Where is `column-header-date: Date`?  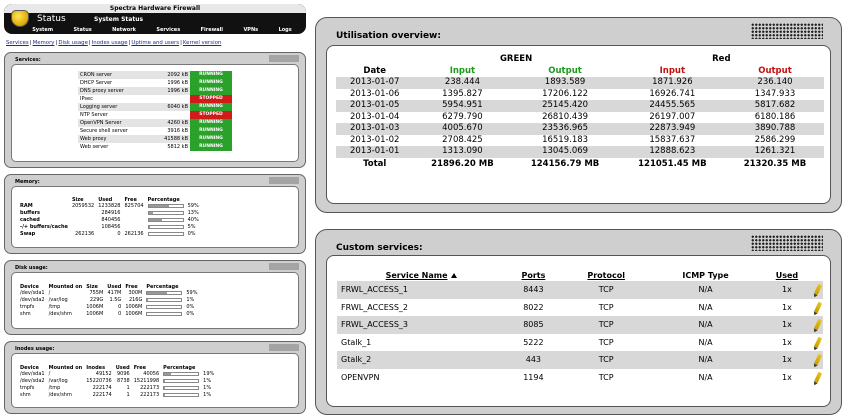 column-header-date: Date is located at coordinates (375, 70).